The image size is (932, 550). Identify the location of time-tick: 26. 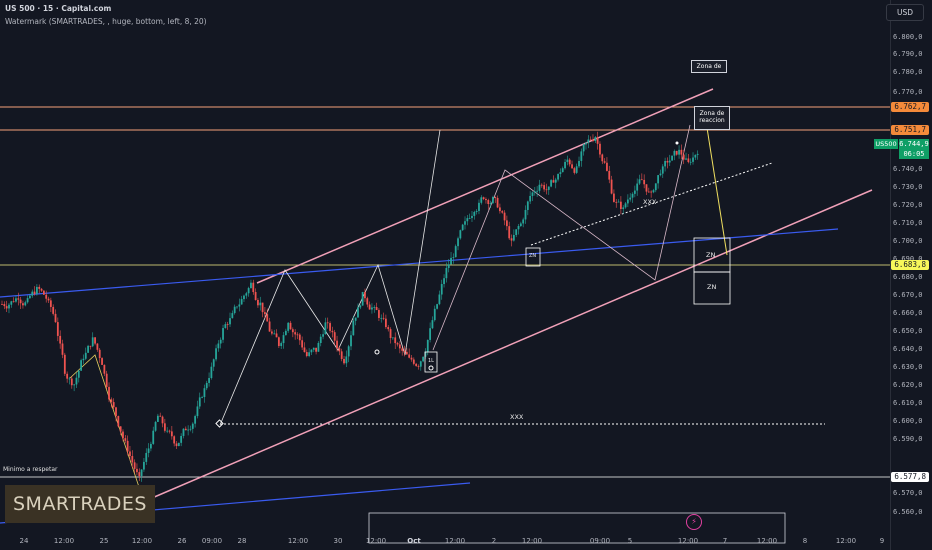
(182, 541).